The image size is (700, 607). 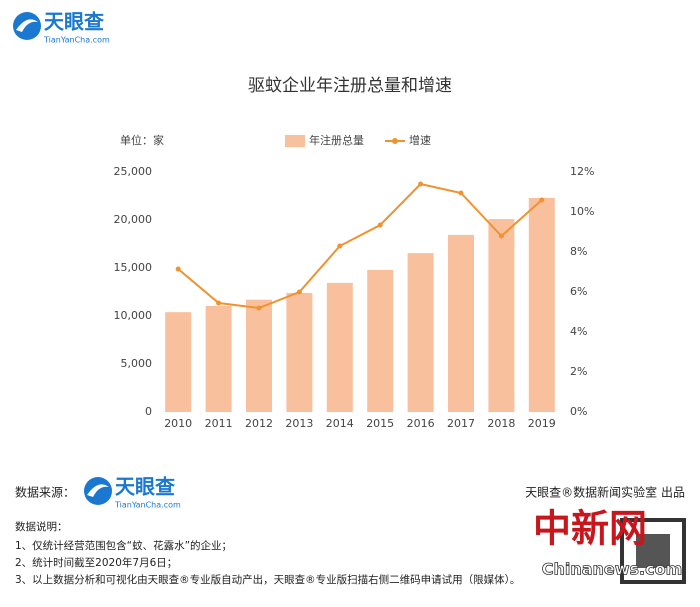 What do you see at coordinates (578, 331) in the screenshot?
I see `y2-tick-label: 4%` at bounding box center [578, 331].